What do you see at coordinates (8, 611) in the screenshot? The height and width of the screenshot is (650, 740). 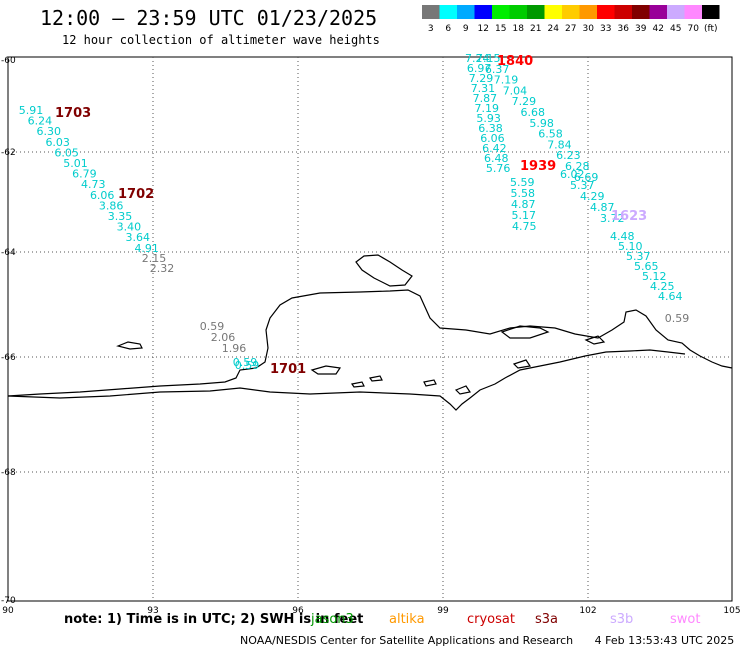 I see `lon-tick-label: 90` at bounding box center [8, 611].